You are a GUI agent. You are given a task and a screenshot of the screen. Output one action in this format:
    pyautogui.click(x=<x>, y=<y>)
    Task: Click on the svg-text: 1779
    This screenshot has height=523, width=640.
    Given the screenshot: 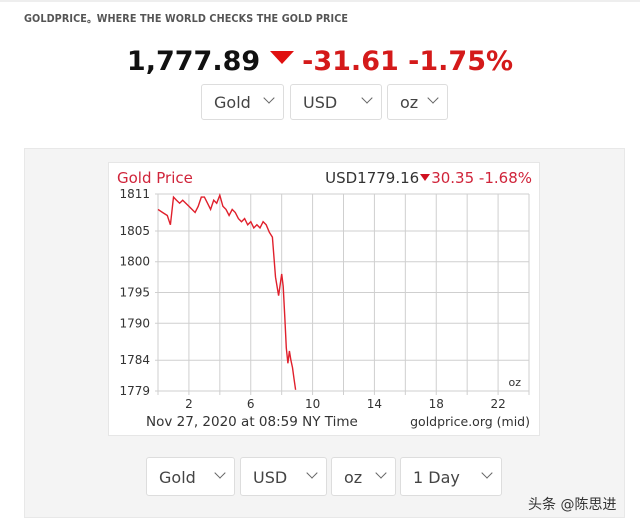 What is the action you would take?
    pyautogui.click(x=134, y=391)
    